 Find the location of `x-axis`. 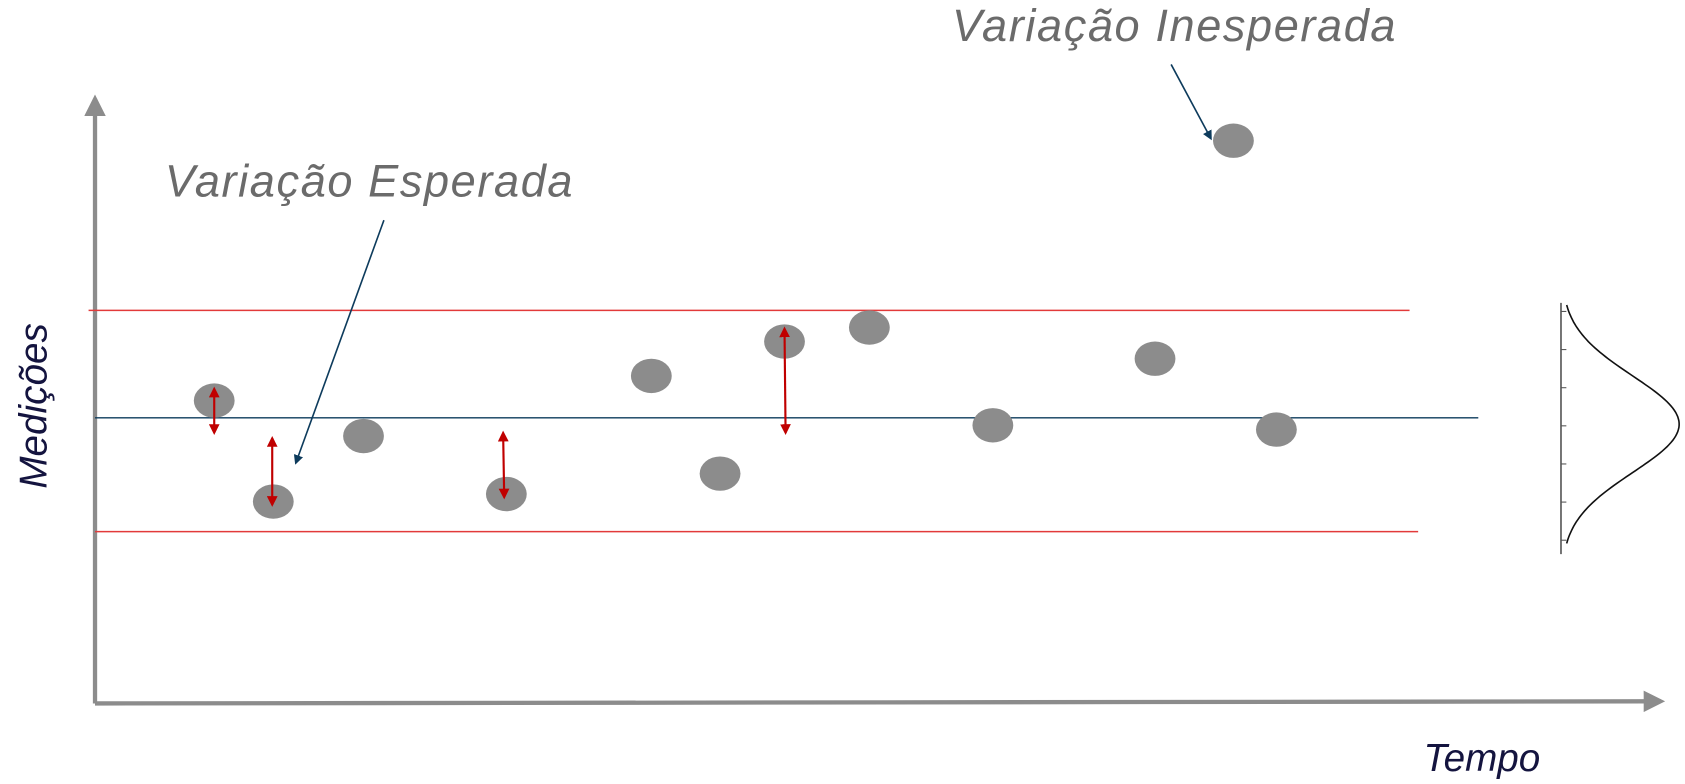

x-axis is located at coordinates (880, 701).